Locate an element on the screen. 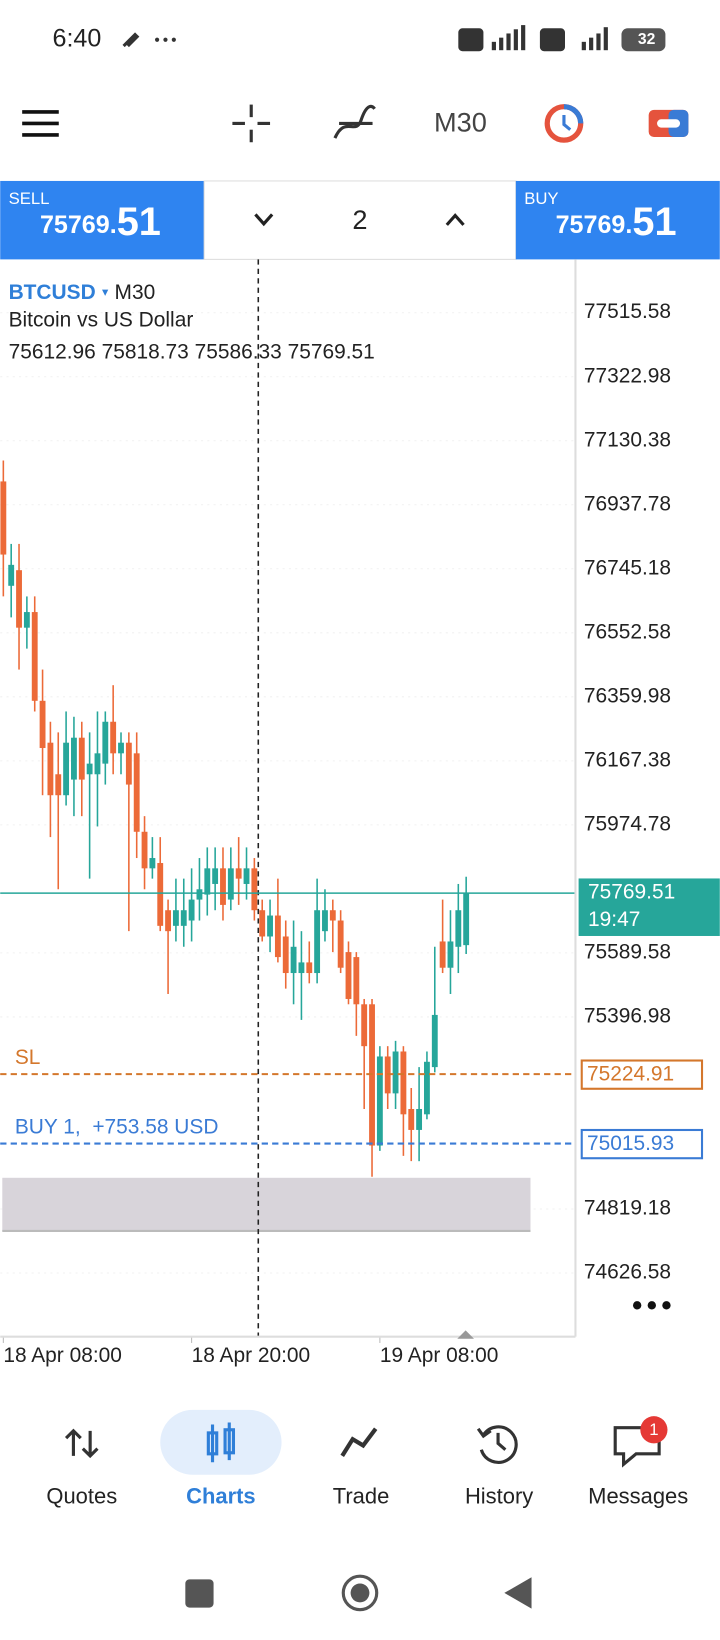  order-line-label: BUY 1, +753.58 USD is located at coordinates (117, 1126).